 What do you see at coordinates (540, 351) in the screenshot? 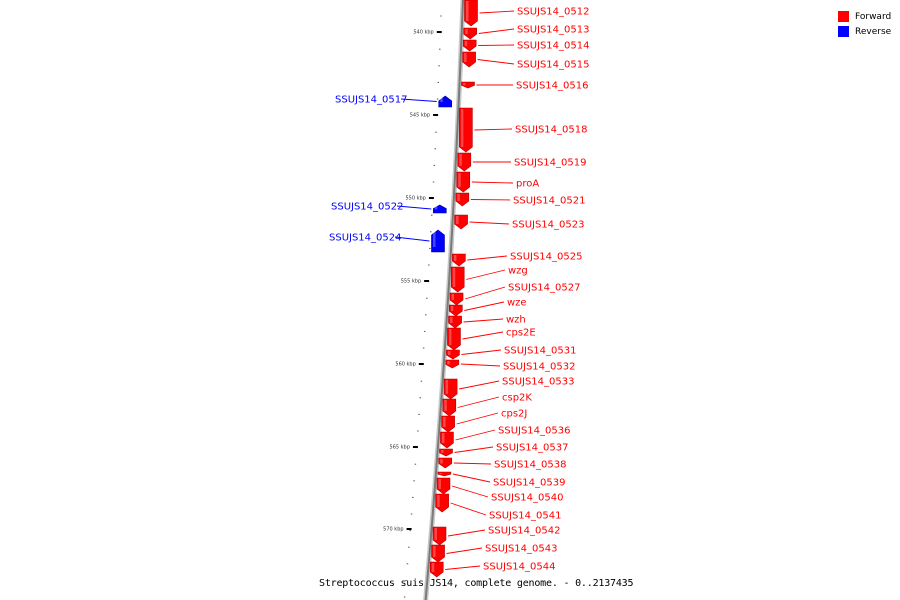
I see `gene-label-SSUJS14_0531: SSUJS14_0531` at bounding box center [540, 351].